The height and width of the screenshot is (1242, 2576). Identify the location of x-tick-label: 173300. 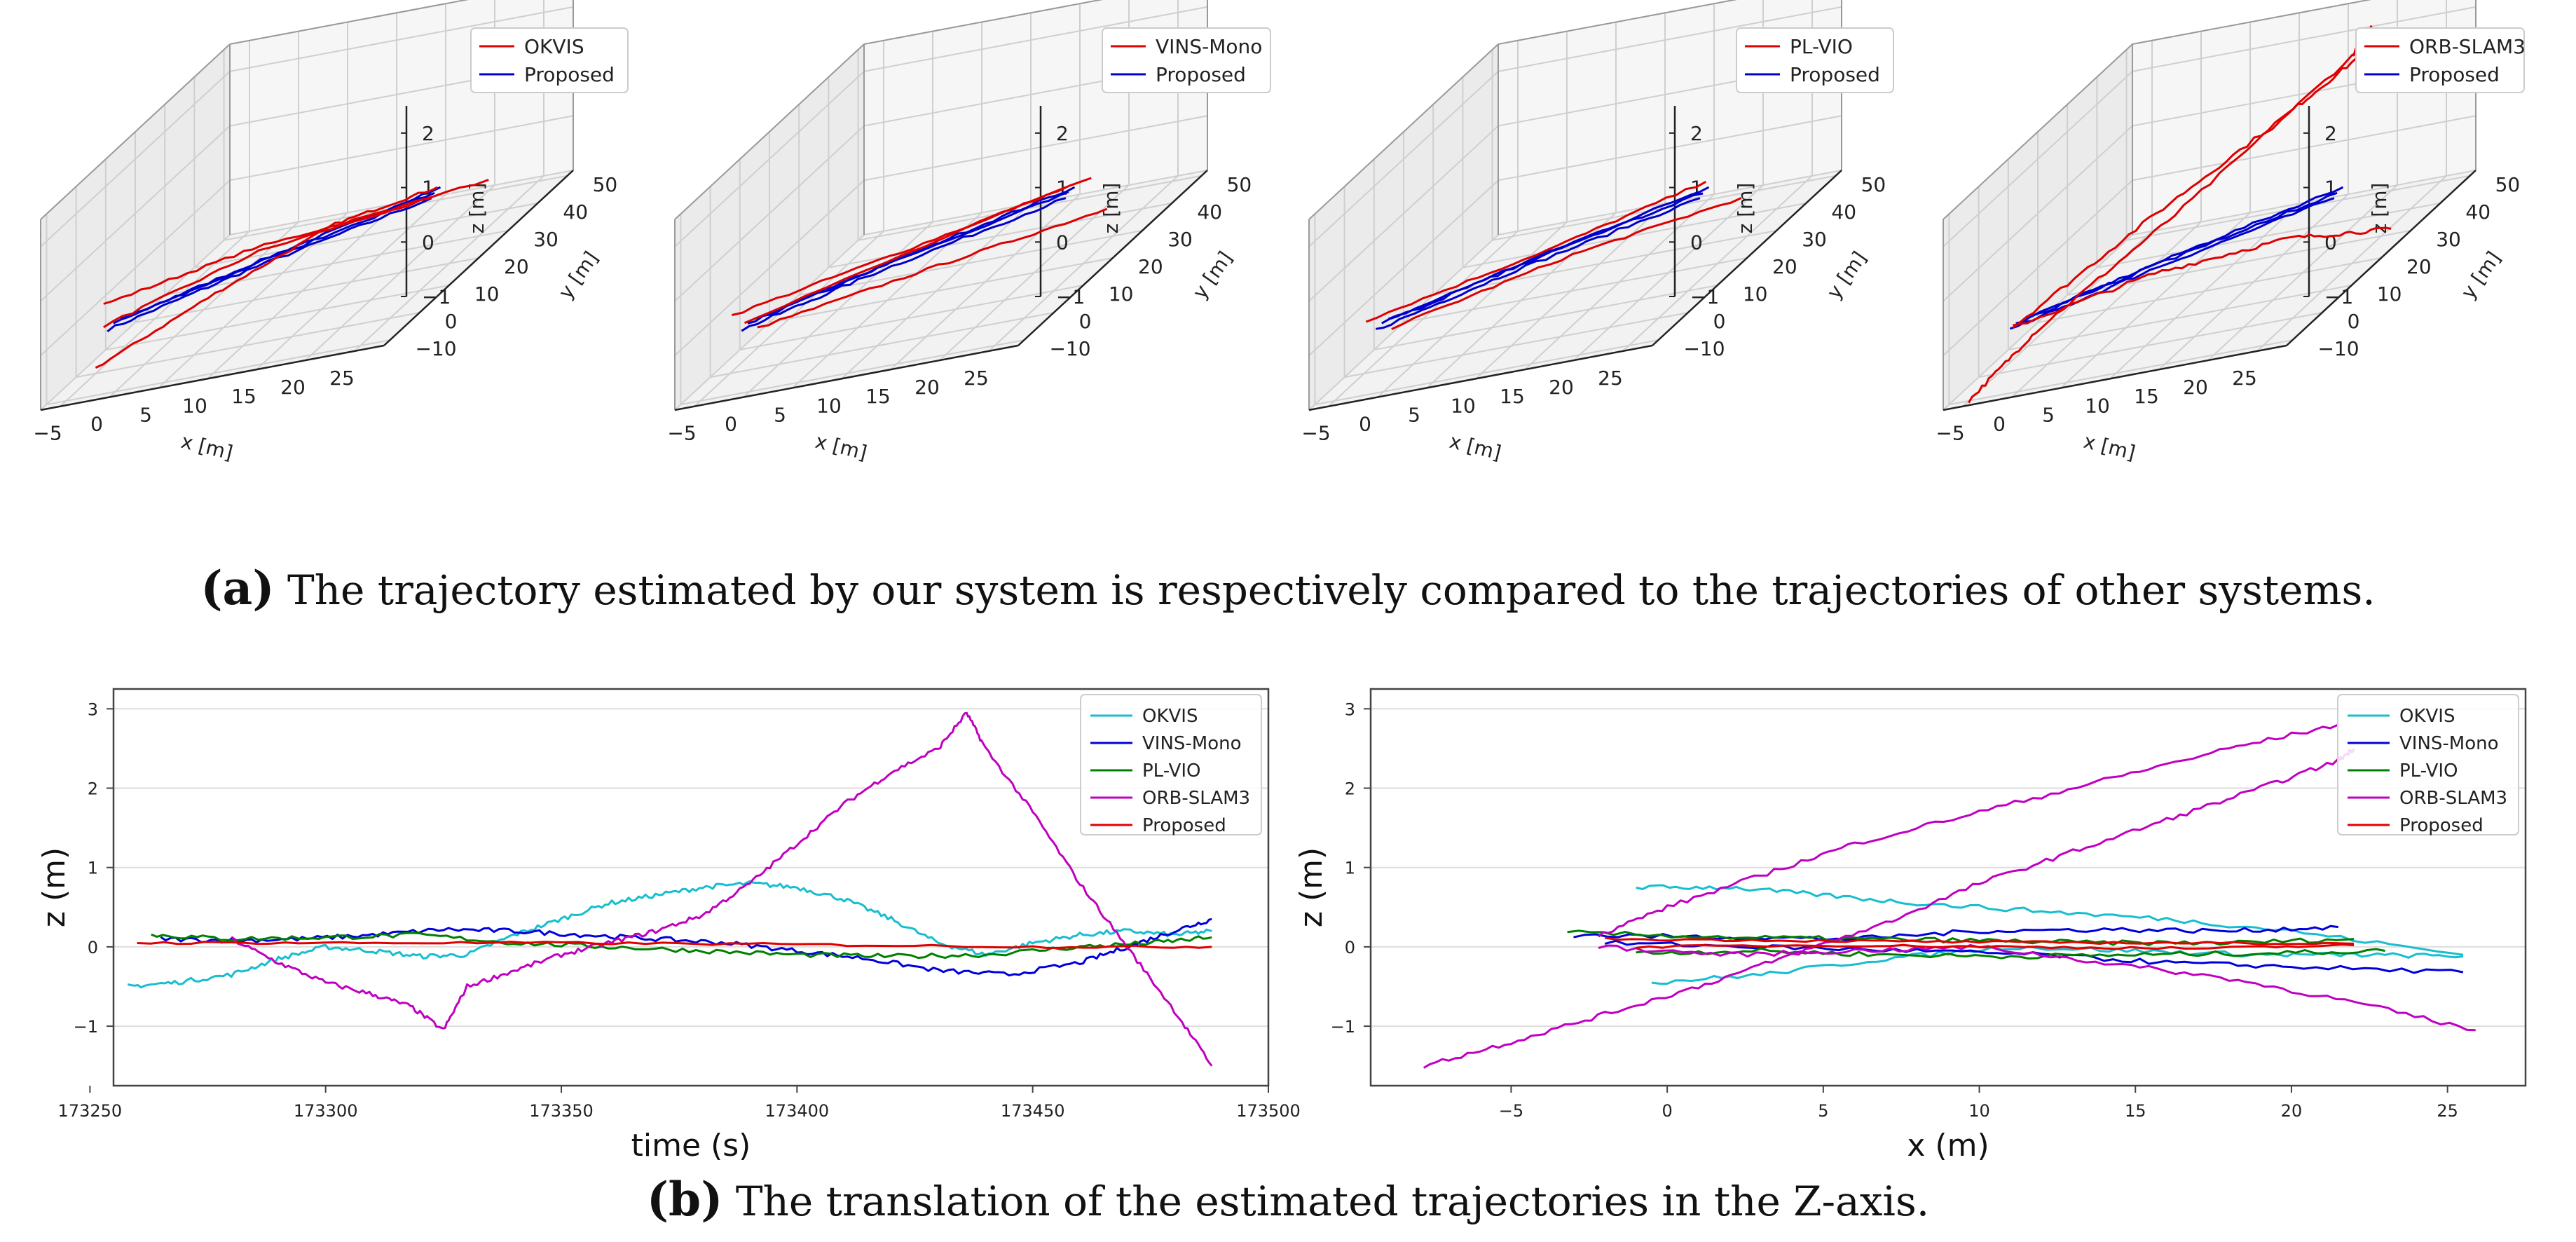
(326, 1111).